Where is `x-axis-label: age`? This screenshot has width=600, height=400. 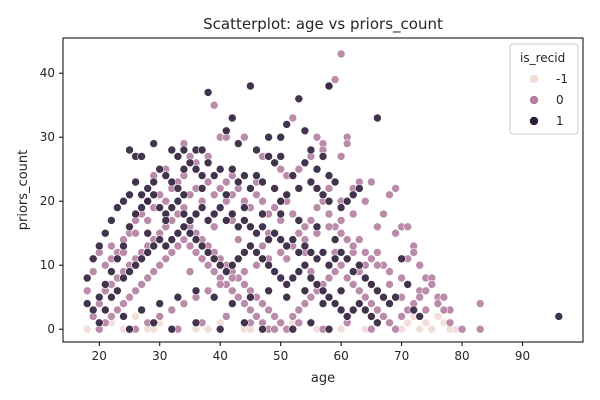 x-axis-label: age is located at coordinates (323, 378).